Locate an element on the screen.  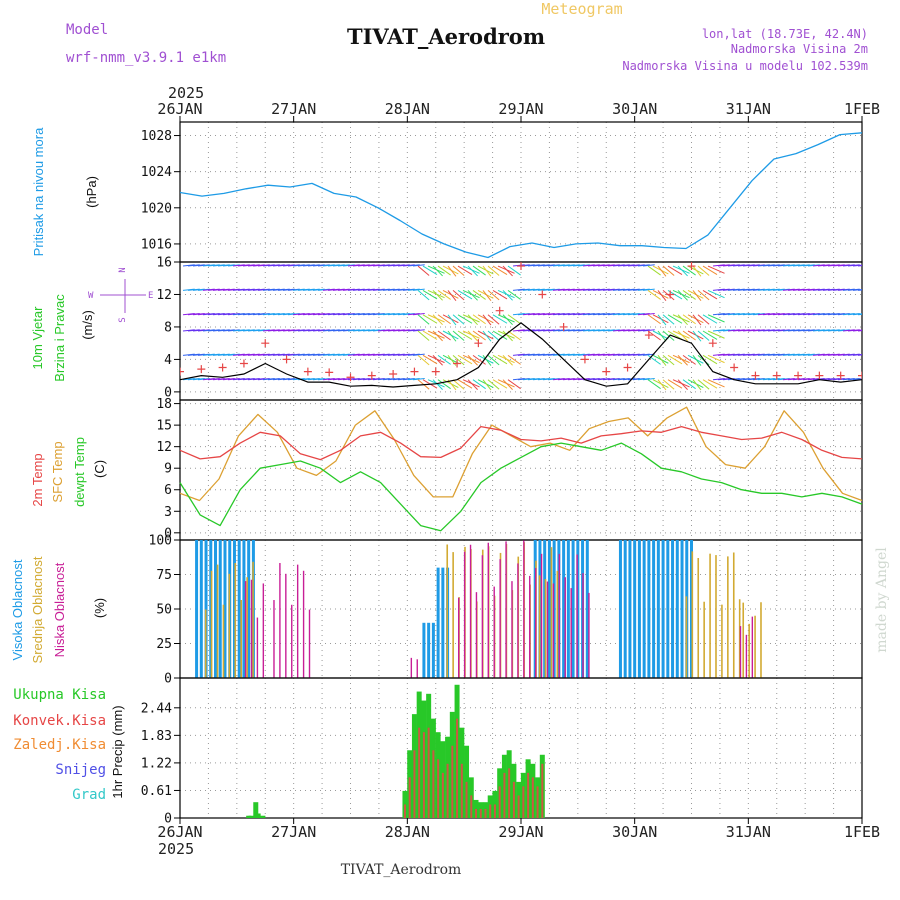
chart-title: TIVAT_Aerodrom is located at coordinates (446, 36).